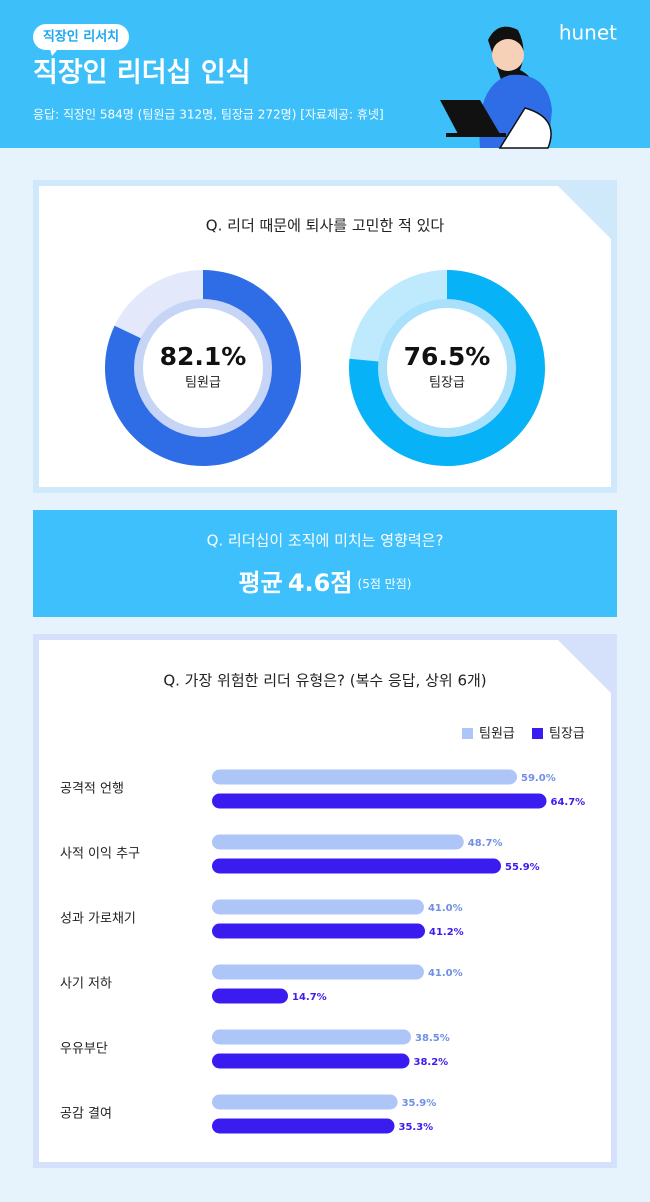 The image size is (650, 1202). I want to click on stat-value: 4.6점, so click(320, 583).